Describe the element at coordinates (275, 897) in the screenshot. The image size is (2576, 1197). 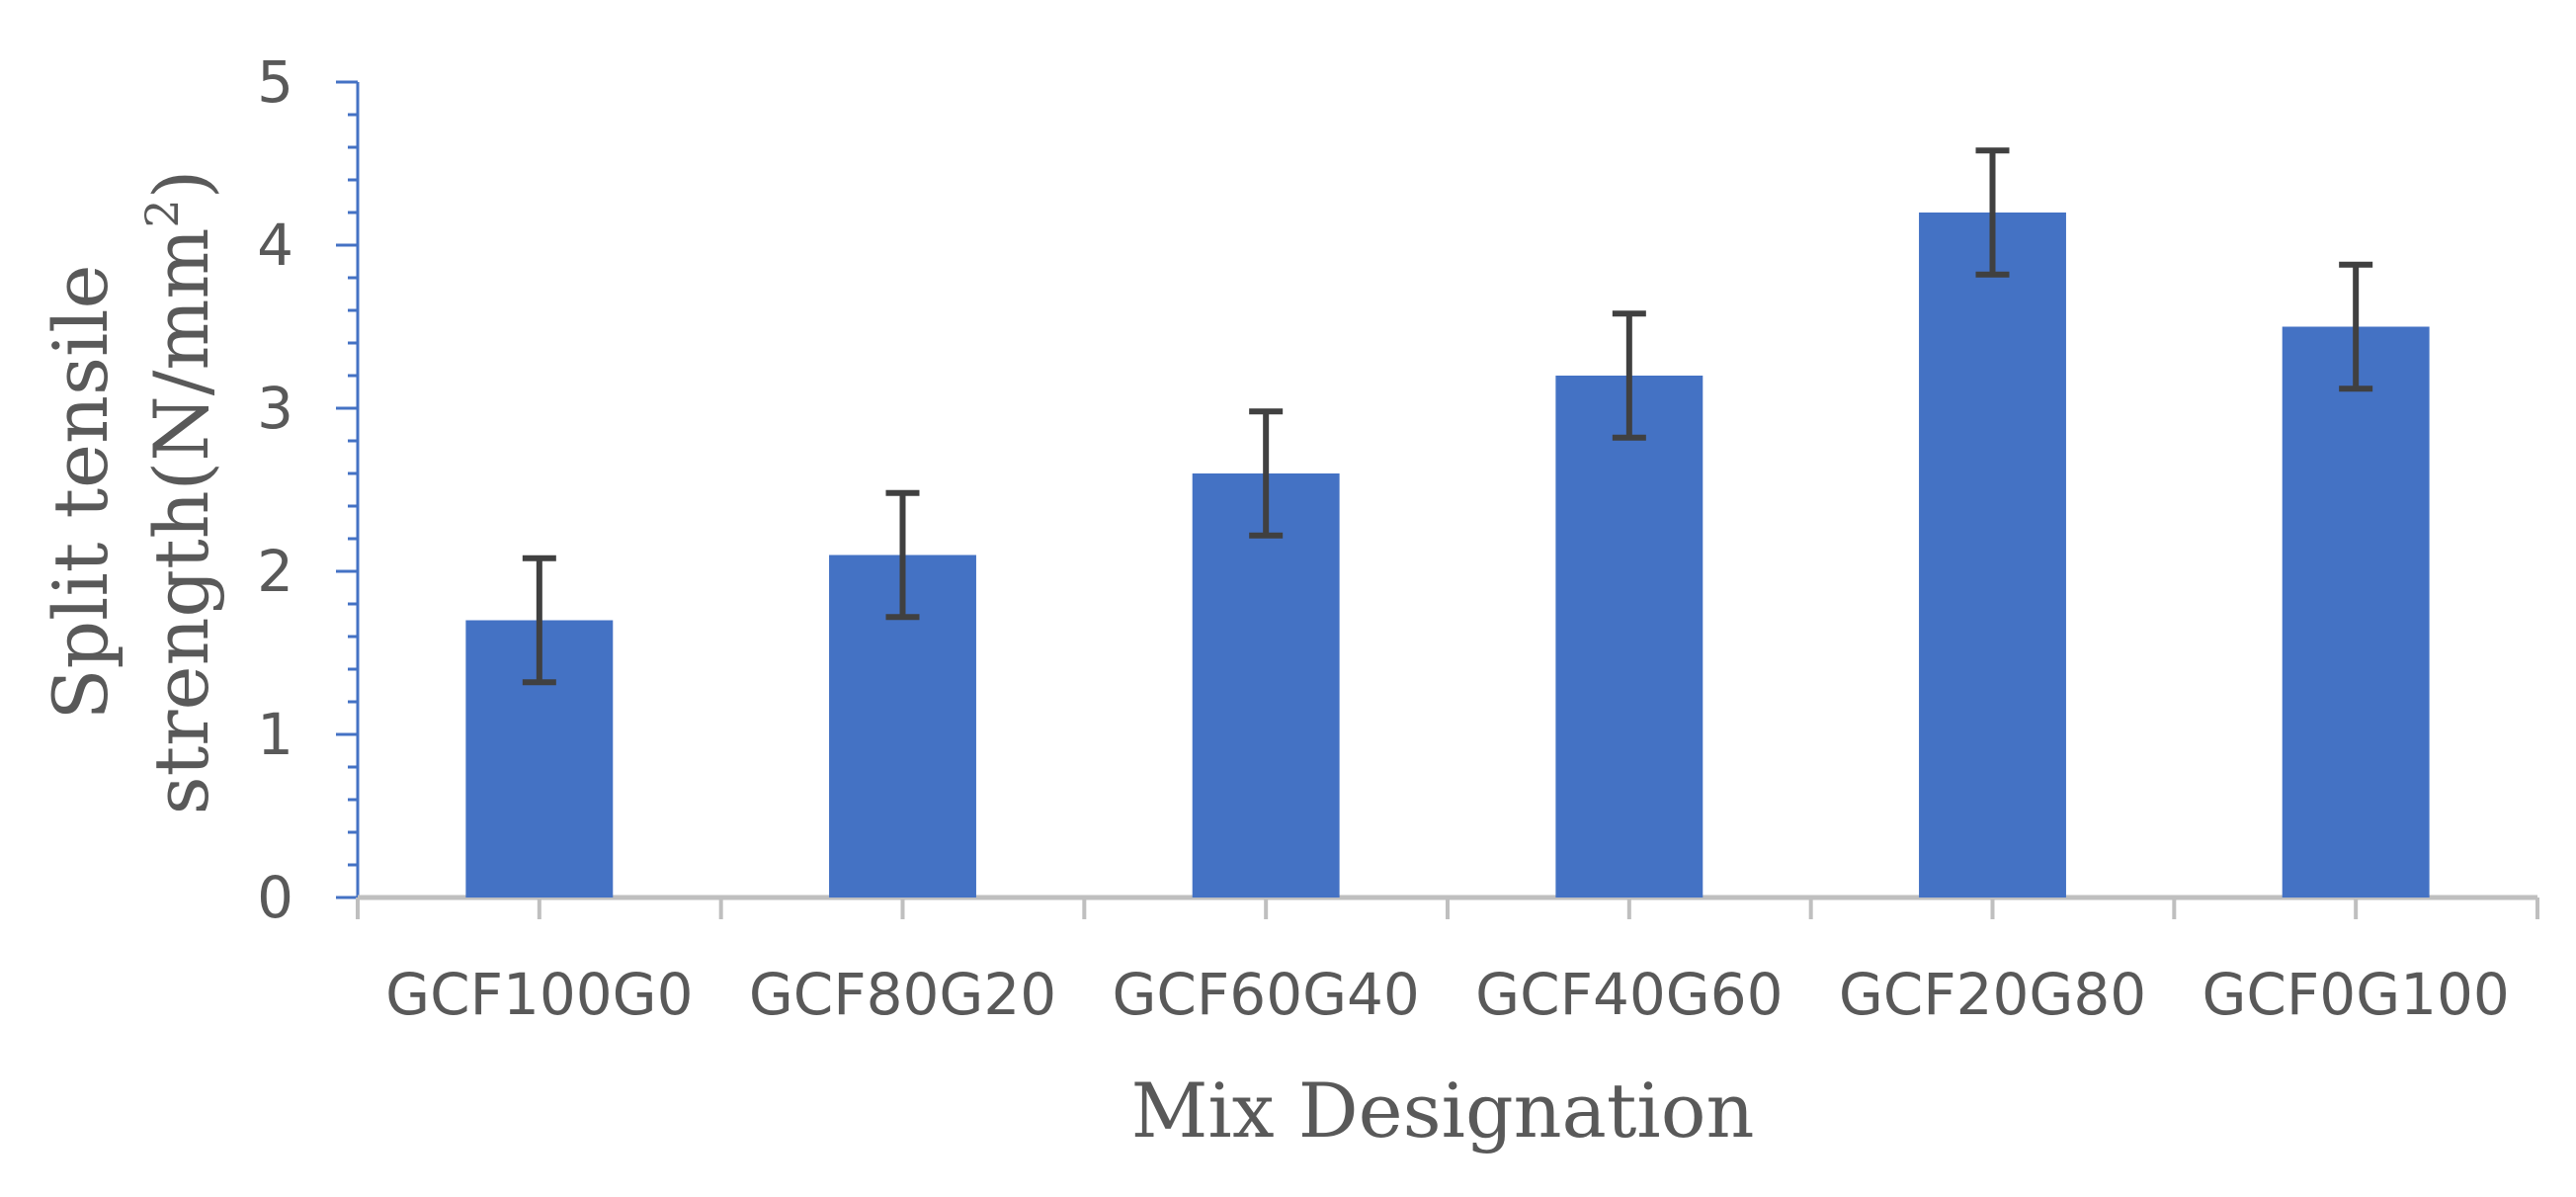
I see `y-tick-label: 0` at that location.